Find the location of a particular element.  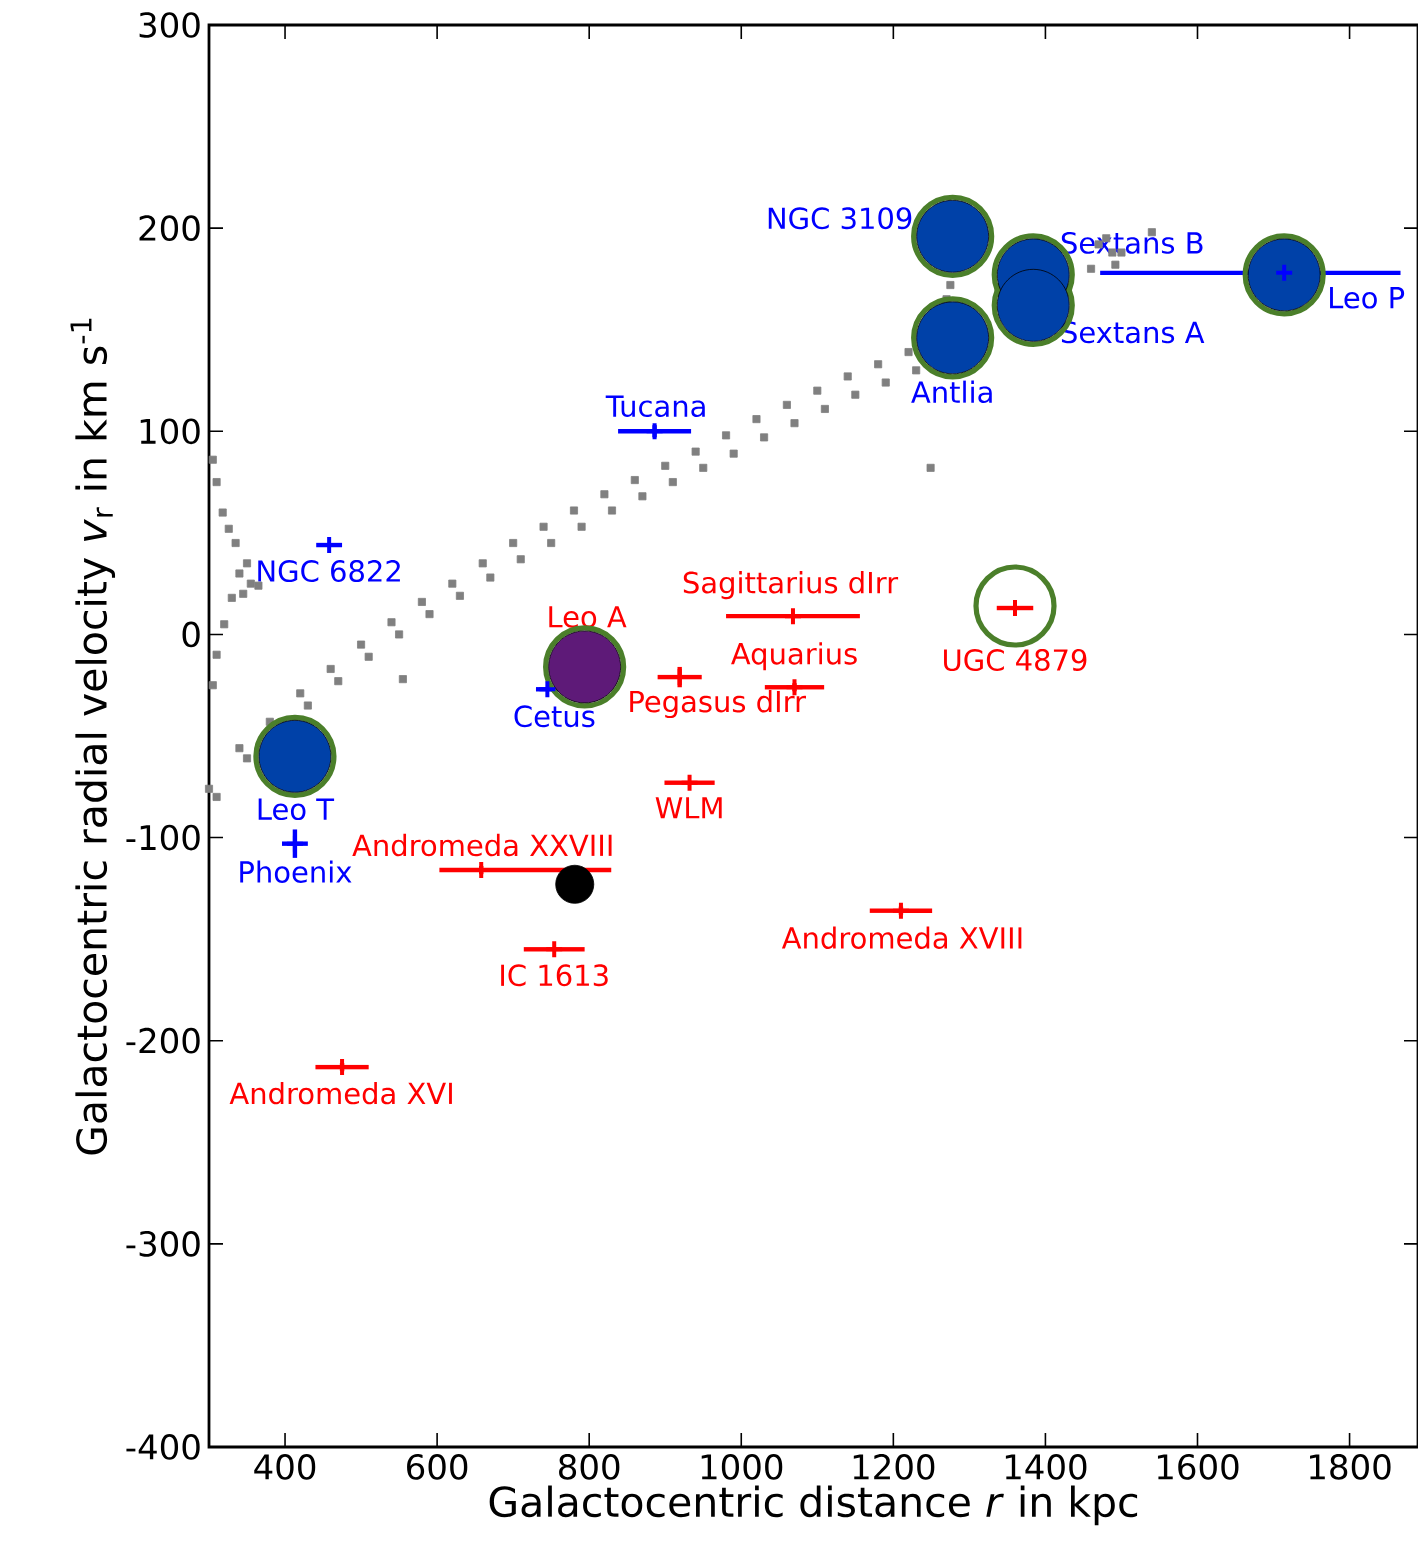

annotation: Andromeda XVI is located at coordinates (340, 1093).